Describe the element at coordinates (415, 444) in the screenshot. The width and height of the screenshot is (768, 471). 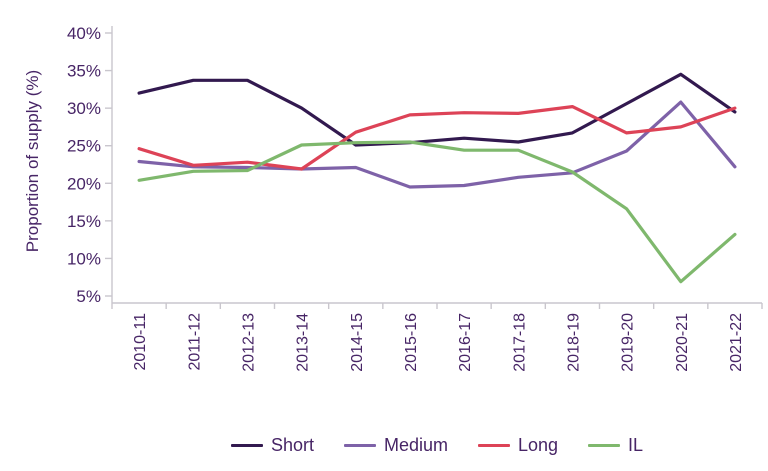
I see `legend-label-medium: Medium` at that location.